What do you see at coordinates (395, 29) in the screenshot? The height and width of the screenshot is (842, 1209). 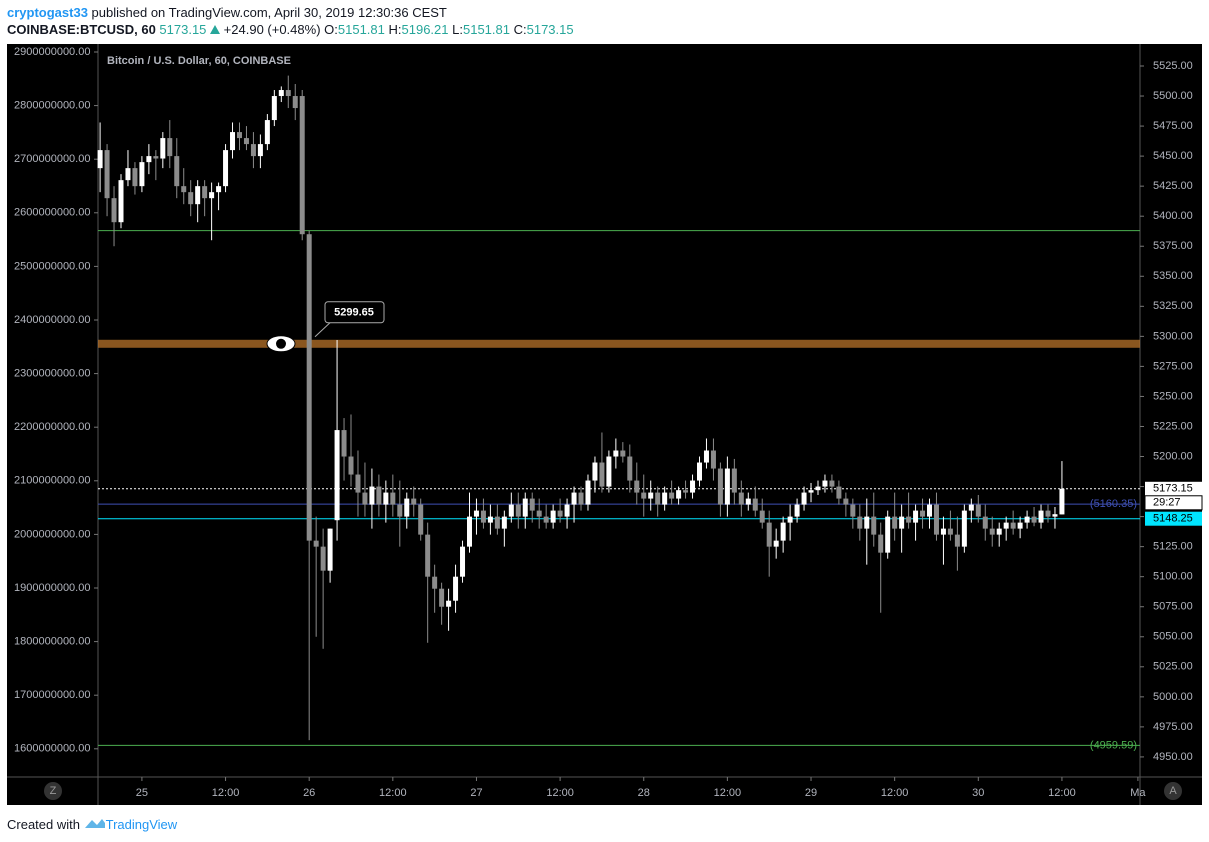 I see `high-label: H:` at bounding box center [395, 29].